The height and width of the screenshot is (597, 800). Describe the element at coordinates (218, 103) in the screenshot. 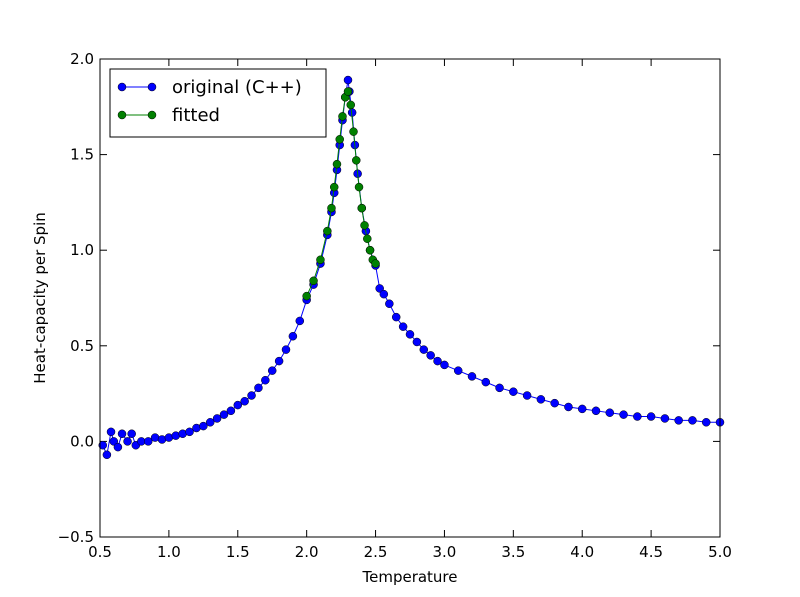

I see `legend-box` at that location.